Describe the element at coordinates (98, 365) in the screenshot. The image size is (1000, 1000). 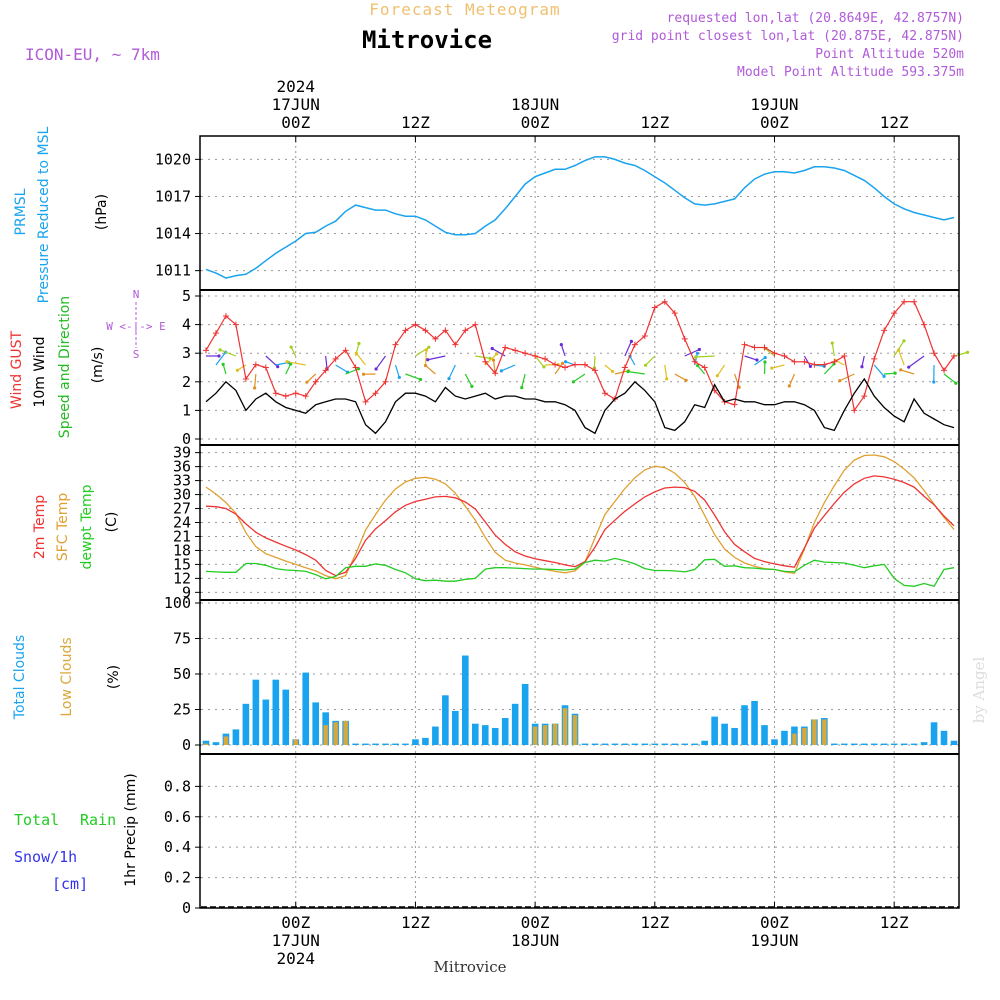
I see `wind-unit: (m/s)` at that location.